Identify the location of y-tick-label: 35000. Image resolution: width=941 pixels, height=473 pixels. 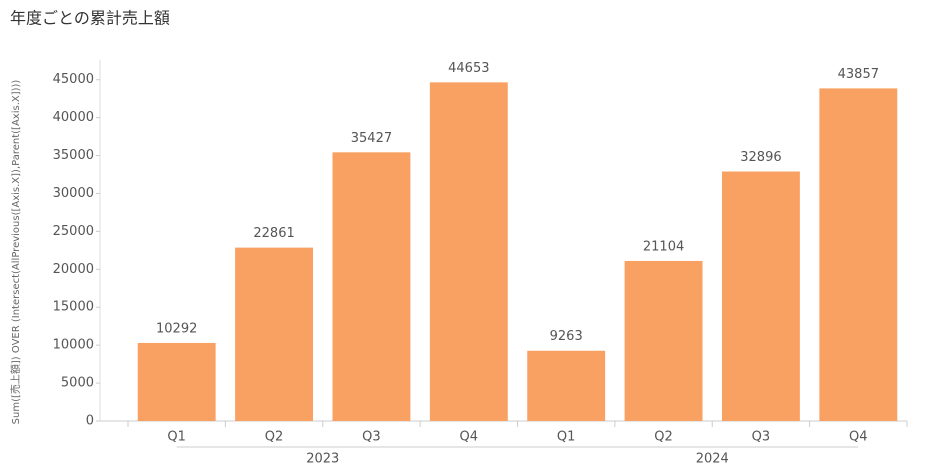
(73, 155).